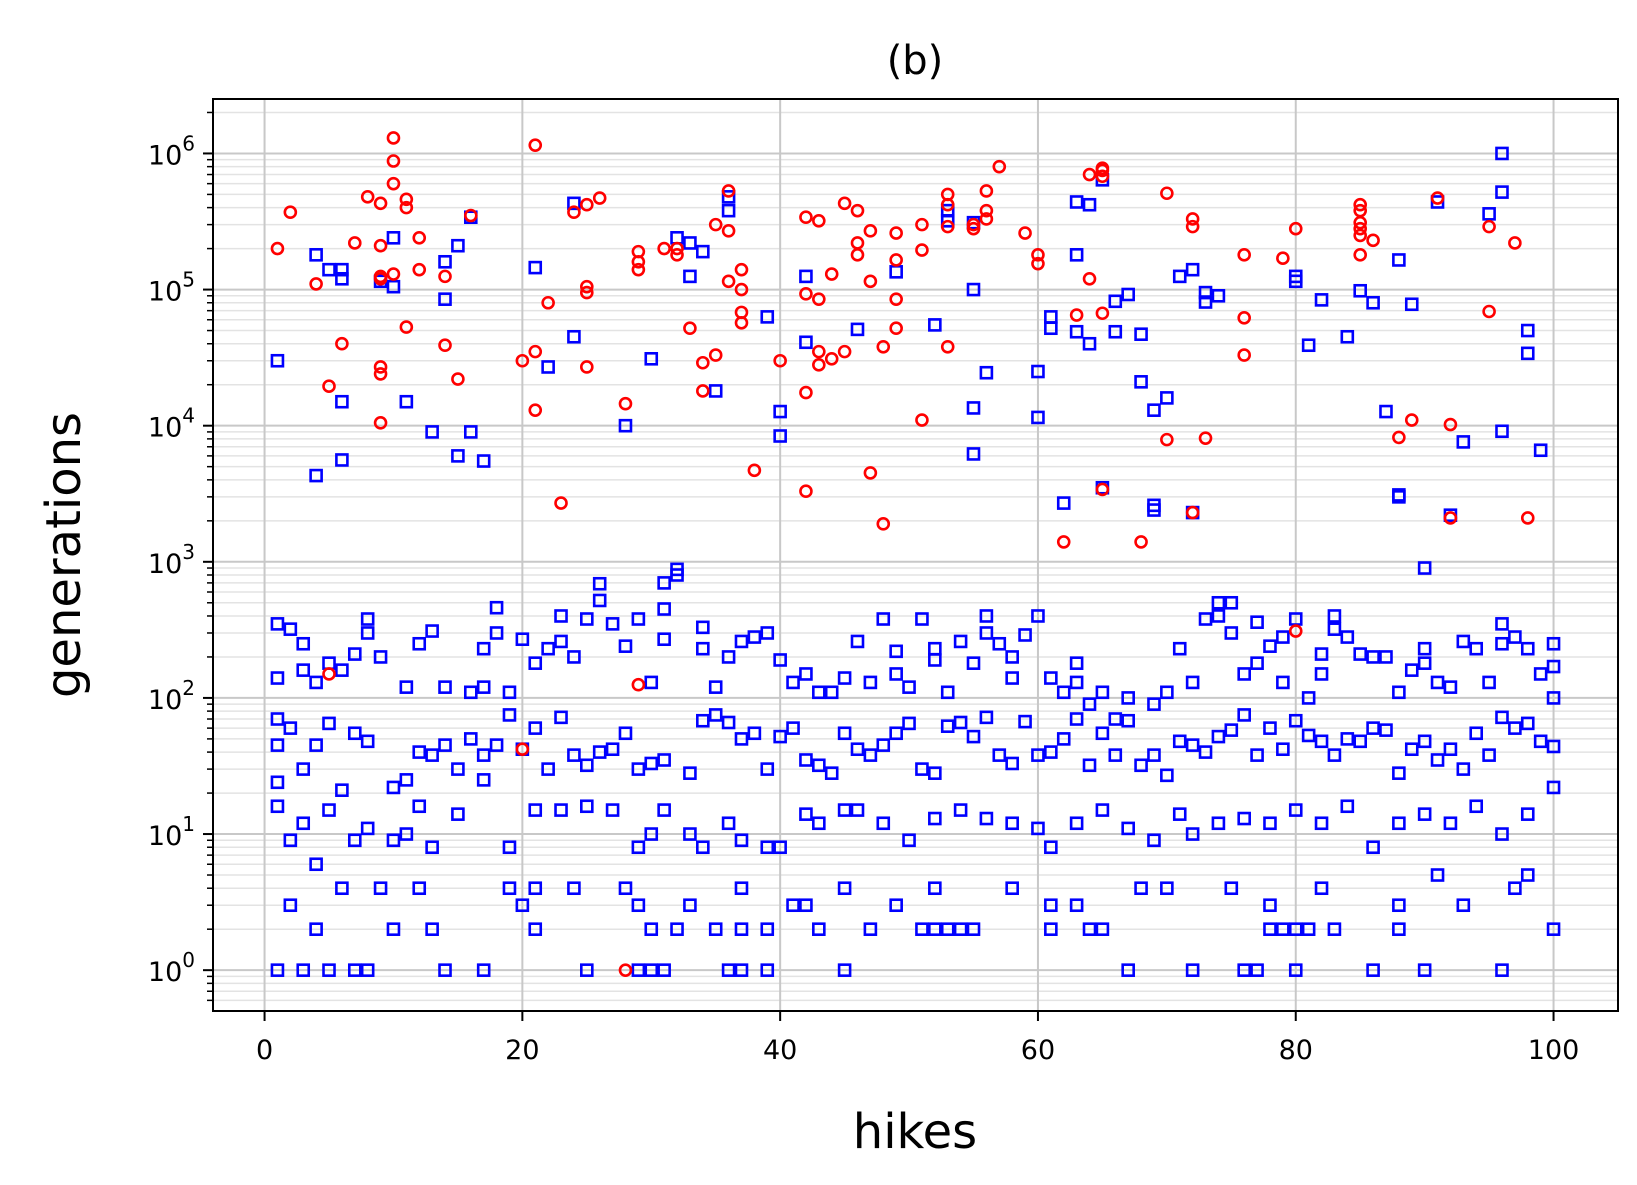  Describe the element at coordinates (522, 1050) in the screenshot. I see `x-tick-label: 20` at that location.